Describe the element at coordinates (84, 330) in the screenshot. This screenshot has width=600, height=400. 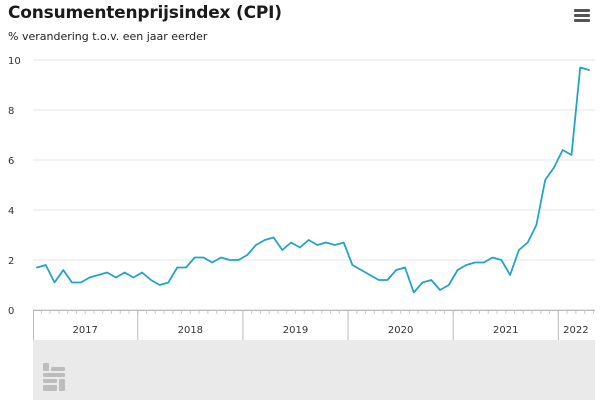
I see `x-year-label: 2017` at that location.